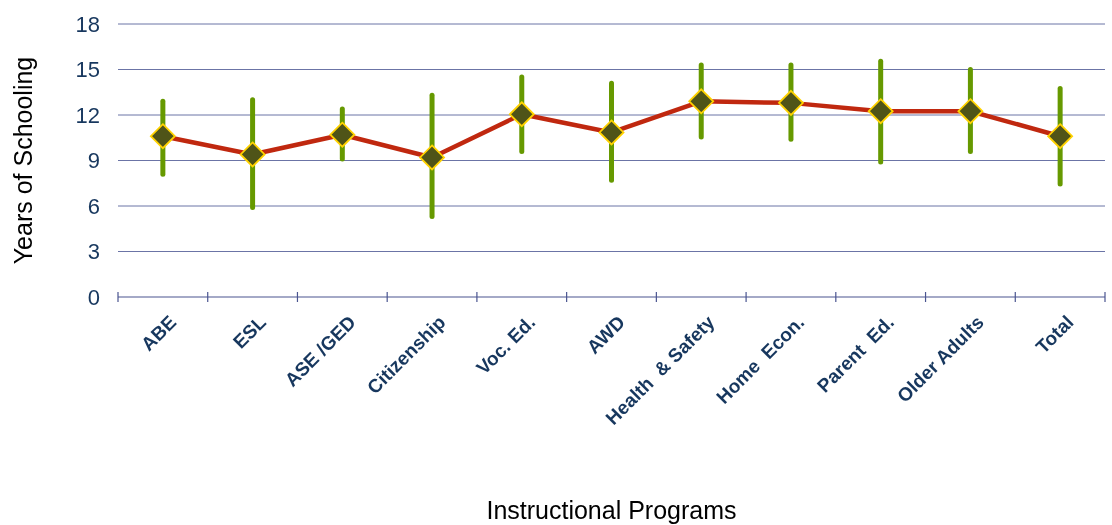 The width and height of the screenshot is (1112, 525). What do you see at coordinates (93, 251) in the screenshot?
I see `y-tick-label: 3` at bounding box center [93, 251].